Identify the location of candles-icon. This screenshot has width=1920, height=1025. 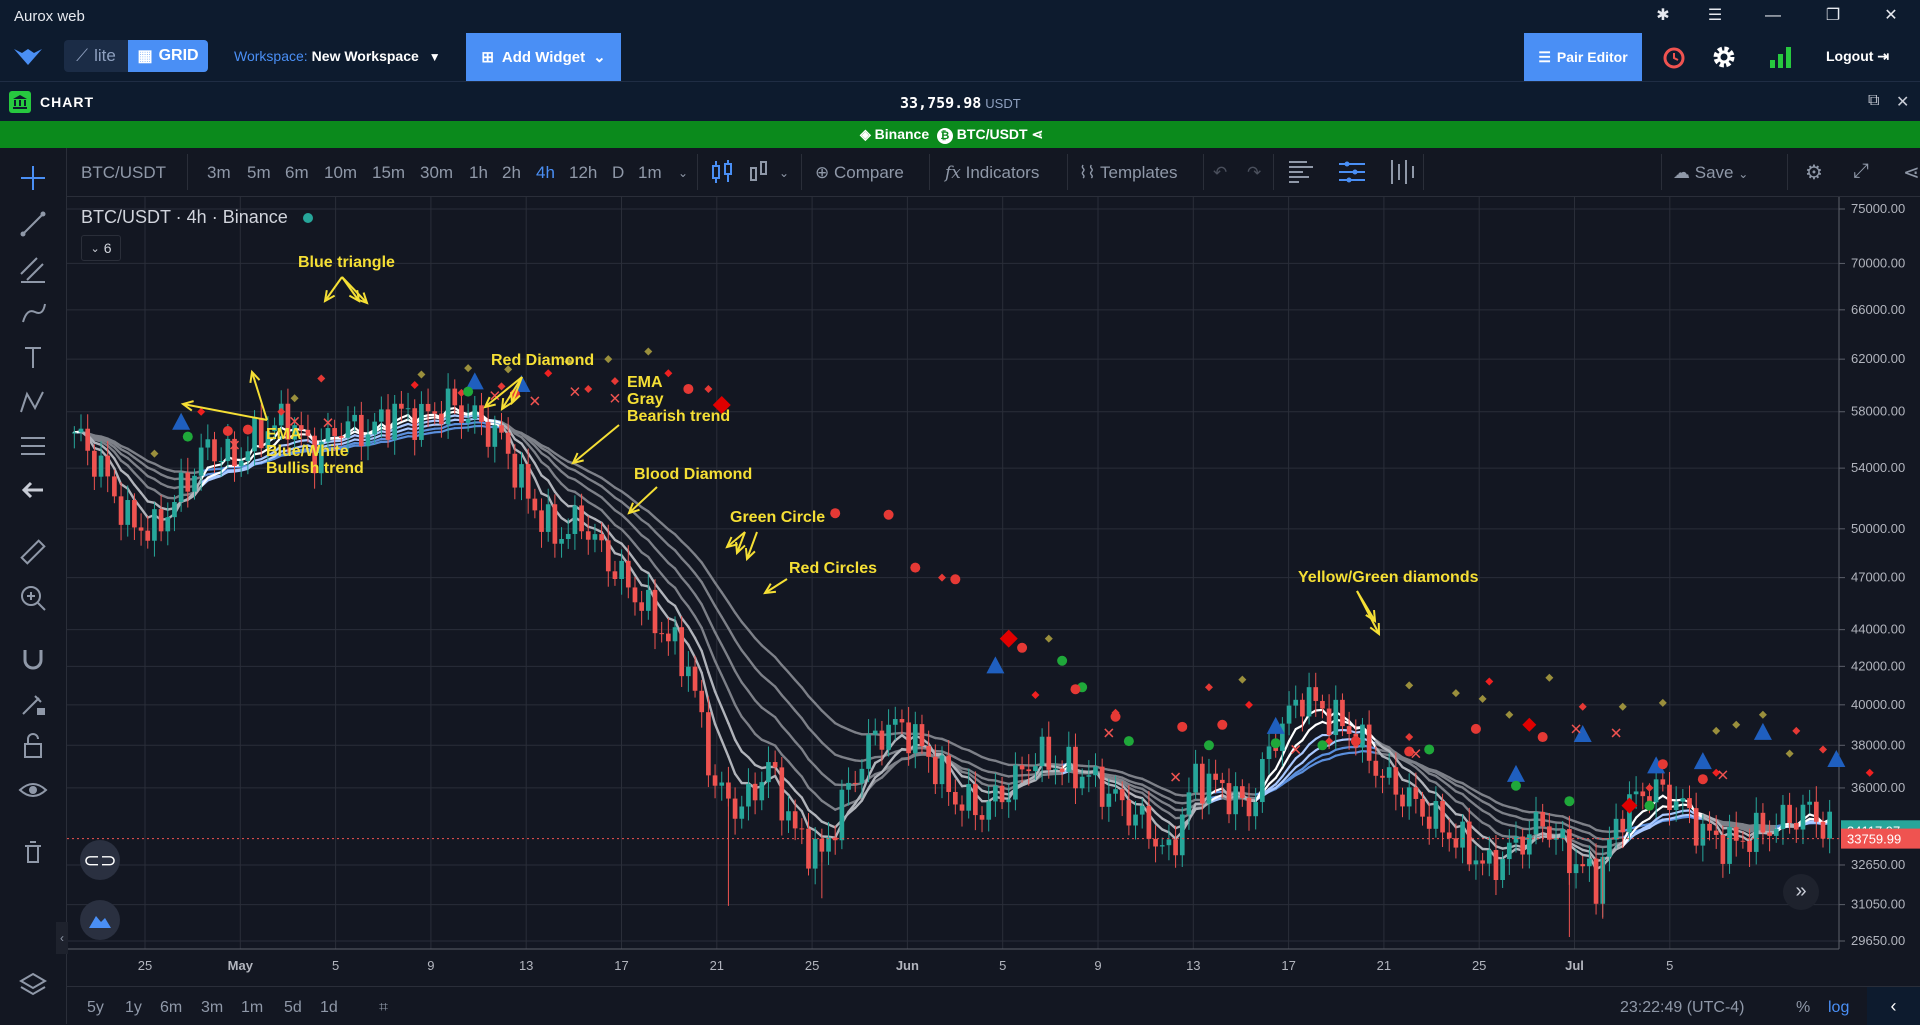
(722, 172).